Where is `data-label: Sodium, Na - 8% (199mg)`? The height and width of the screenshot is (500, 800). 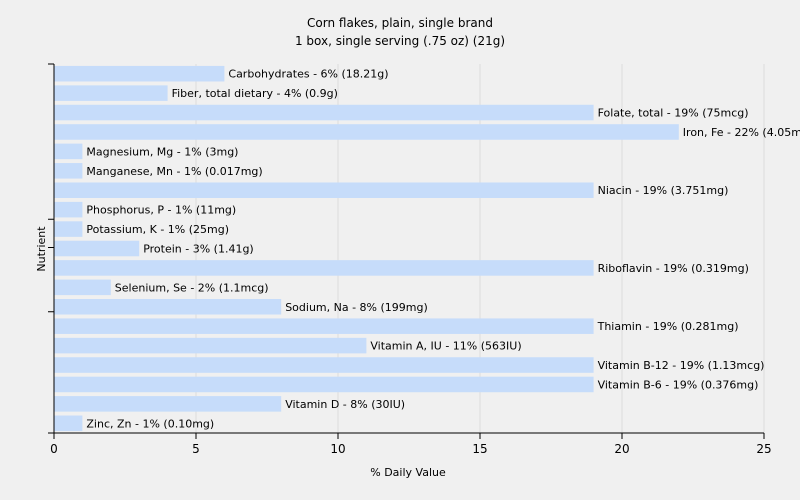 data-label: Sodium, Na - 8% (199mg) is located at coordinates (356, 307).